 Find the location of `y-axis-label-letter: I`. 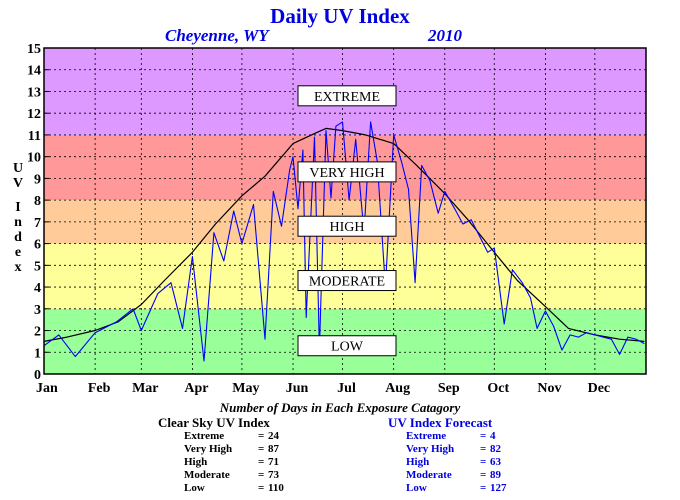

y-axis-label-letter: I is located at coordinates (17, 207).